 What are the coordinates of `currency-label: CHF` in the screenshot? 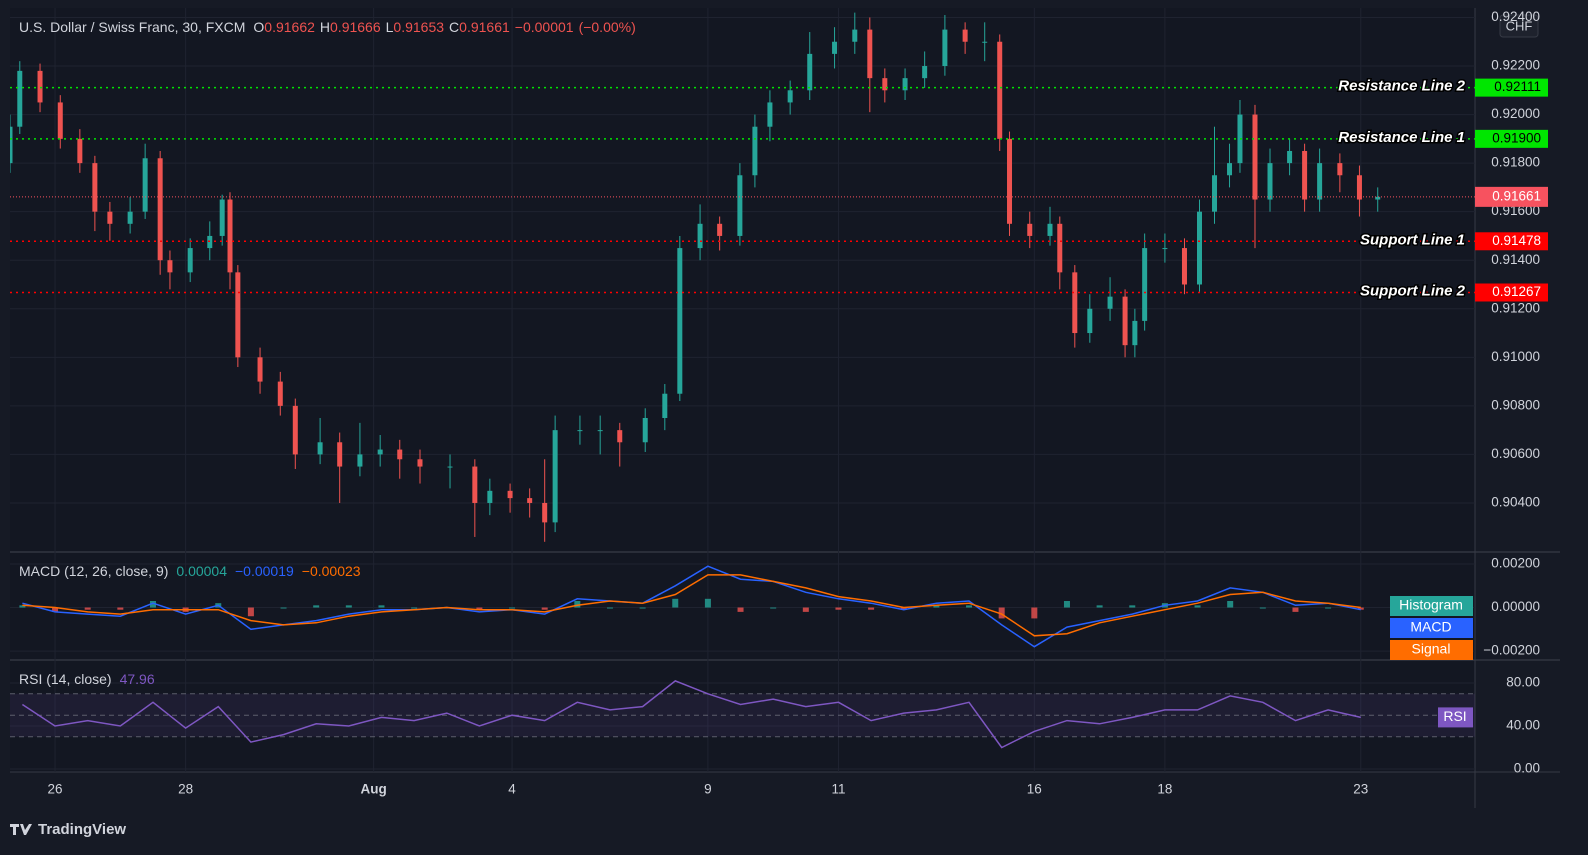 It's located at (1519, 25).